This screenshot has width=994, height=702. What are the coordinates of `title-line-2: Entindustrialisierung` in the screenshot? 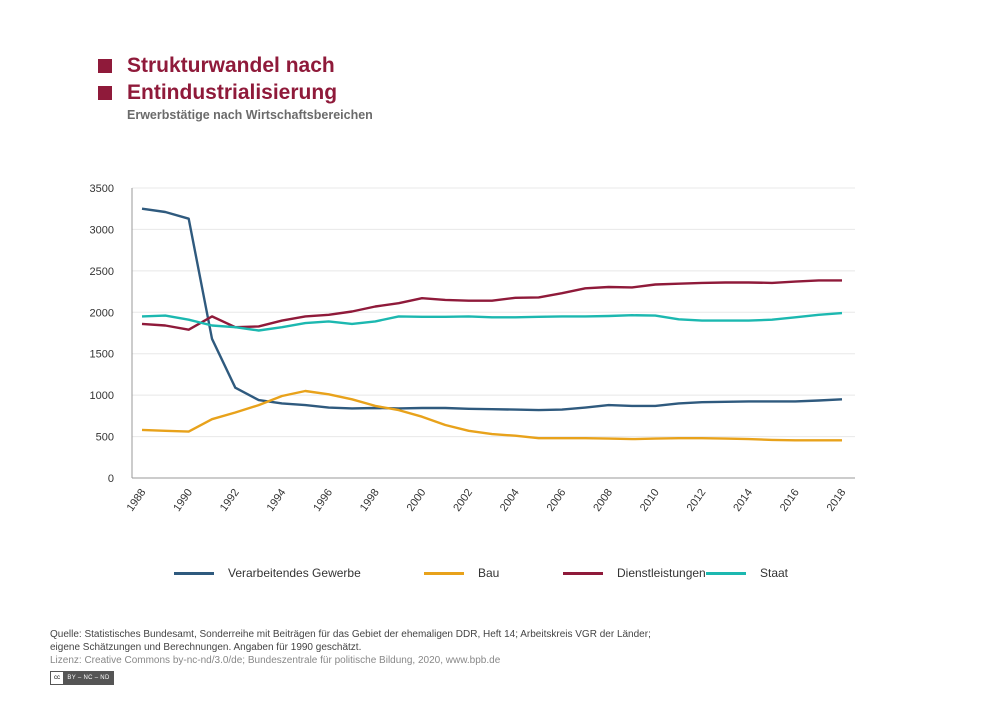 It's located at (217, 92).